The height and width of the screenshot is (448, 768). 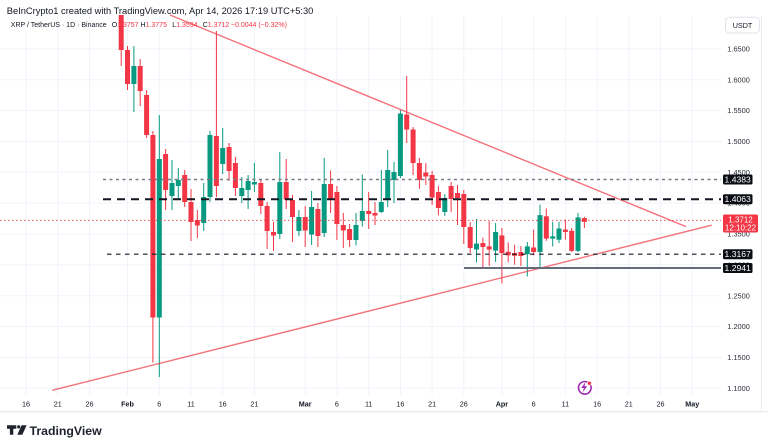 I want to click on svg-text: 1.4383, so click(x=738, y=179).